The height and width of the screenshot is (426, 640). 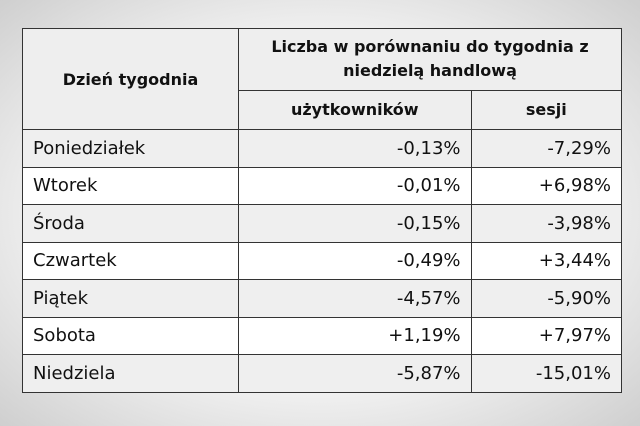 I want to click on header-cell: sesji, so click(x=546, y=110).